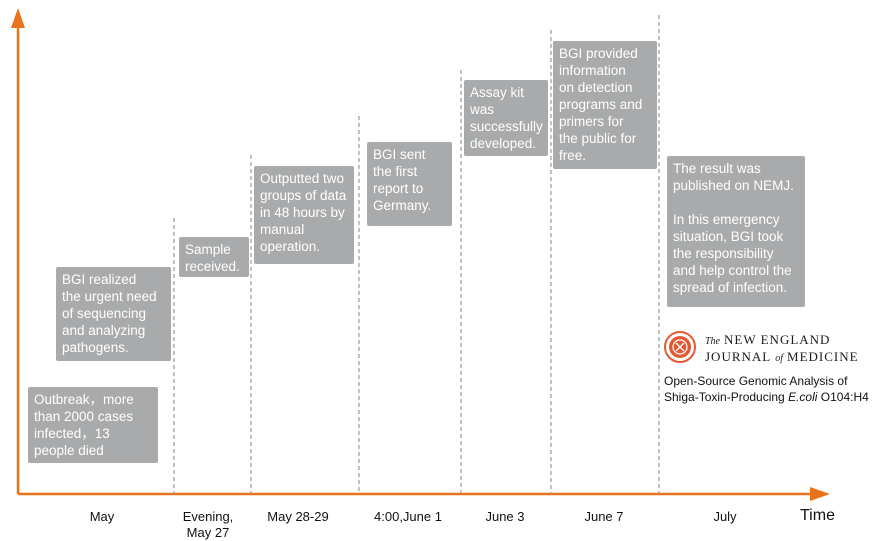  I want to click on event-line: and analyzing, so click(104, 330).